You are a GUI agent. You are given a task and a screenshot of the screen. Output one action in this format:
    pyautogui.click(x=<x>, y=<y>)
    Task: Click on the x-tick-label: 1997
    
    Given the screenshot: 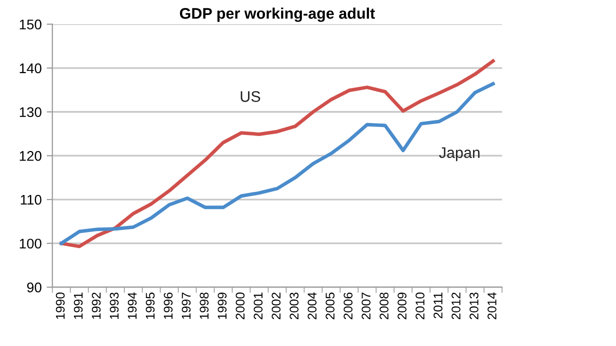 What is the action you would take?
    pyautogui.click(x=186, y=305)
    